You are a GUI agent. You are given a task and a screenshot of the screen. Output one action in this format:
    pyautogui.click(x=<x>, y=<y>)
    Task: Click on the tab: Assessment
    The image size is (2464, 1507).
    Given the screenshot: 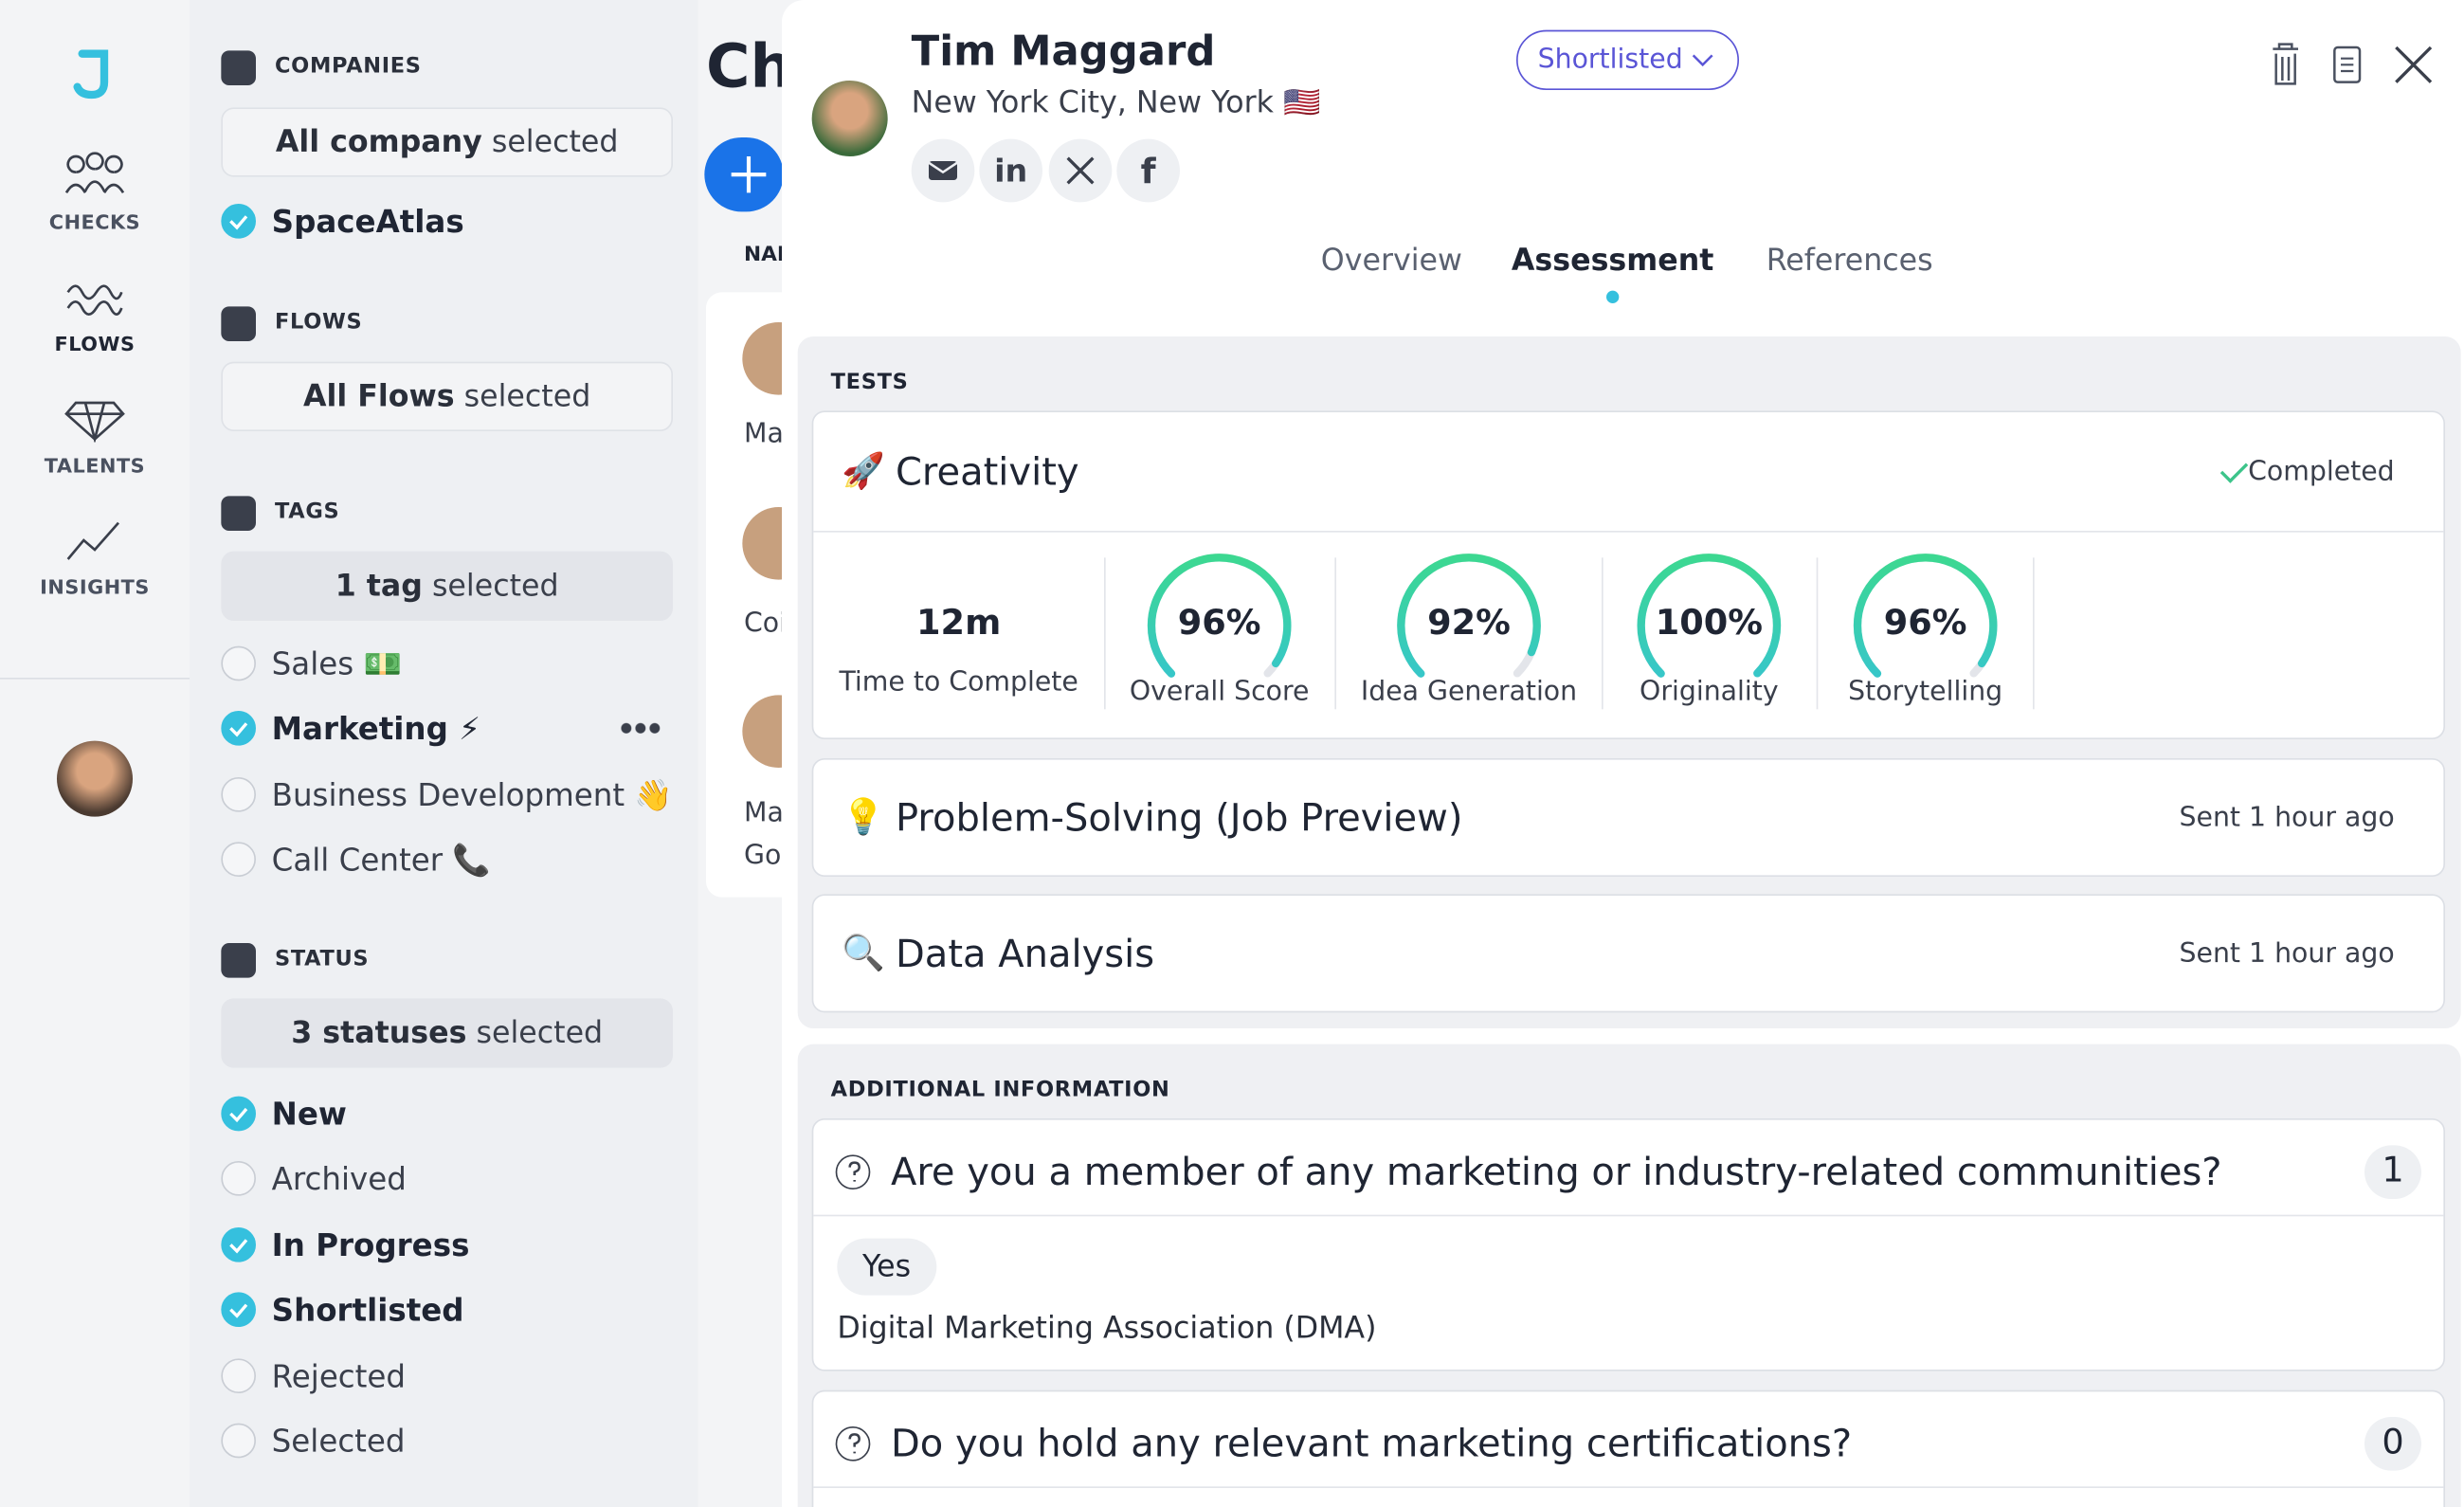 What is the action you would take?
    pyautogui.click(x=1613, y=261)
    